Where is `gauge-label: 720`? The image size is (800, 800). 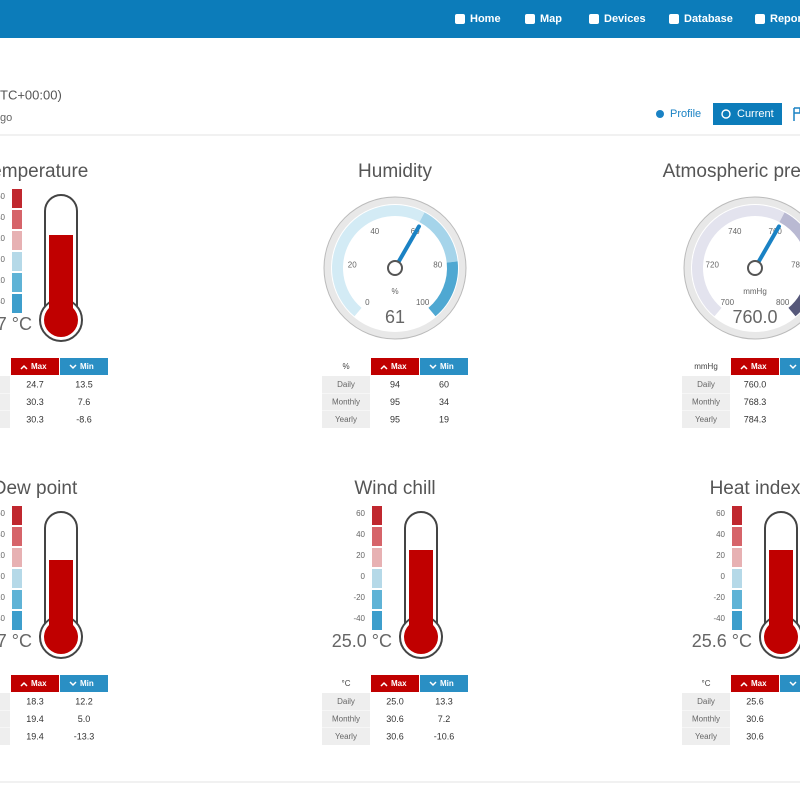
gauge-label: 720 is located at coordinates (713, 265).